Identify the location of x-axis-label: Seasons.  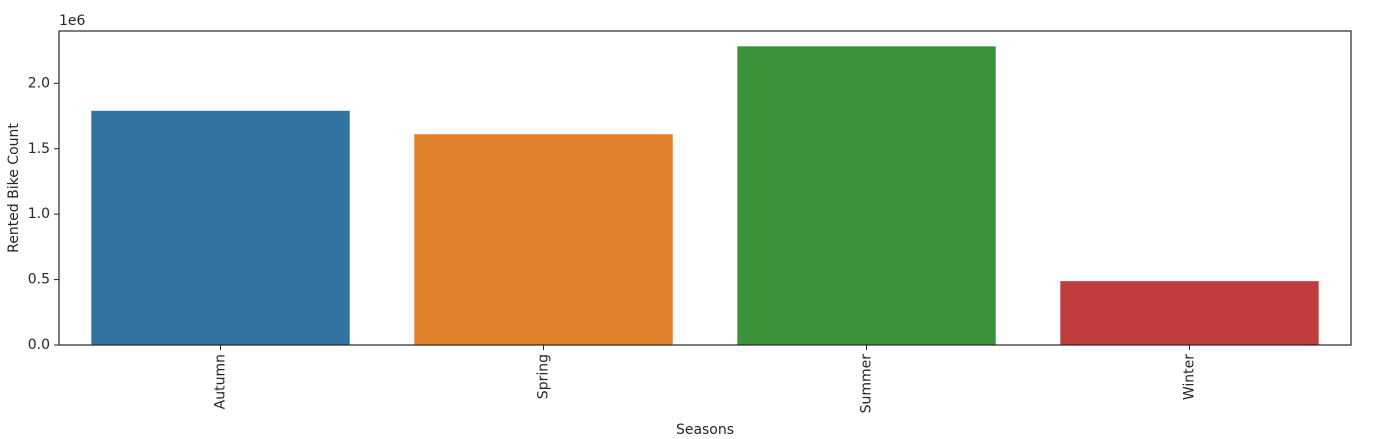
(705, 430).